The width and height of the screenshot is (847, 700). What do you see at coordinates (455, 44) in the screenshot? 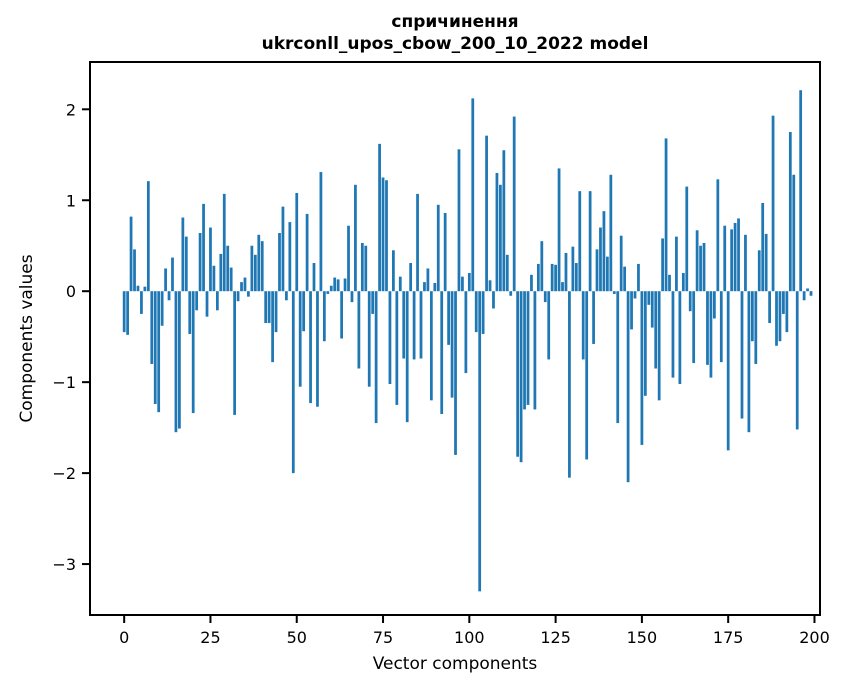
I see `chart-title-model: ukrconll_upos_cbow_200_10_2022 model` at bounding box center [455, 44].